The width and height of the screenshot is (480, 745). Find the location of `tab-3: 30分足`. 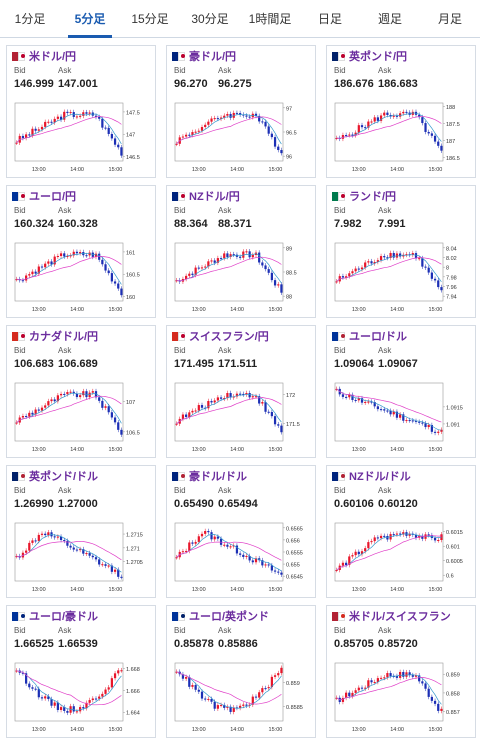

tab-3: 30分足 is located at coordinates (210, 19).